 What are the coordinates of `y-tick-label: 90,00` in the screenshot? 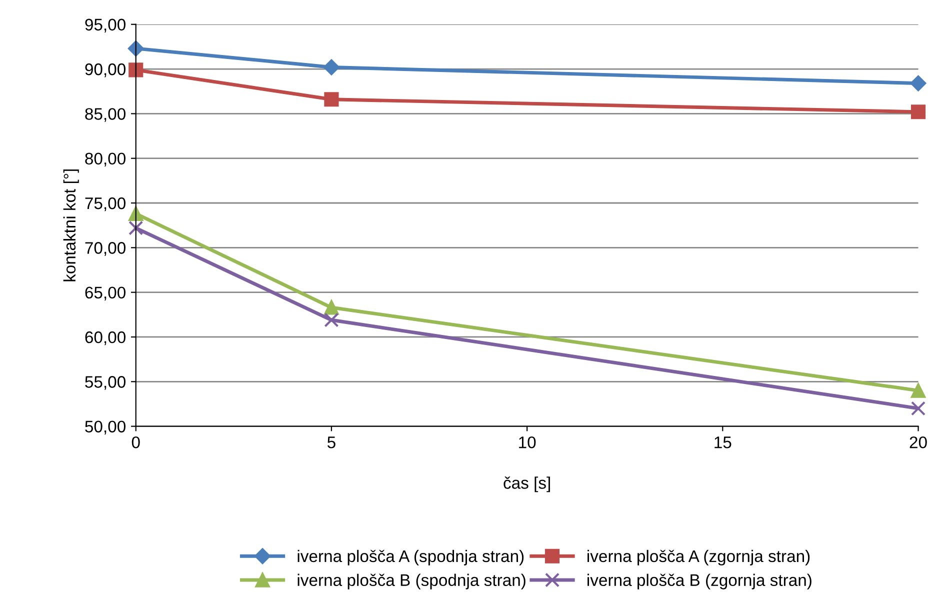 It's located at (105, 70).